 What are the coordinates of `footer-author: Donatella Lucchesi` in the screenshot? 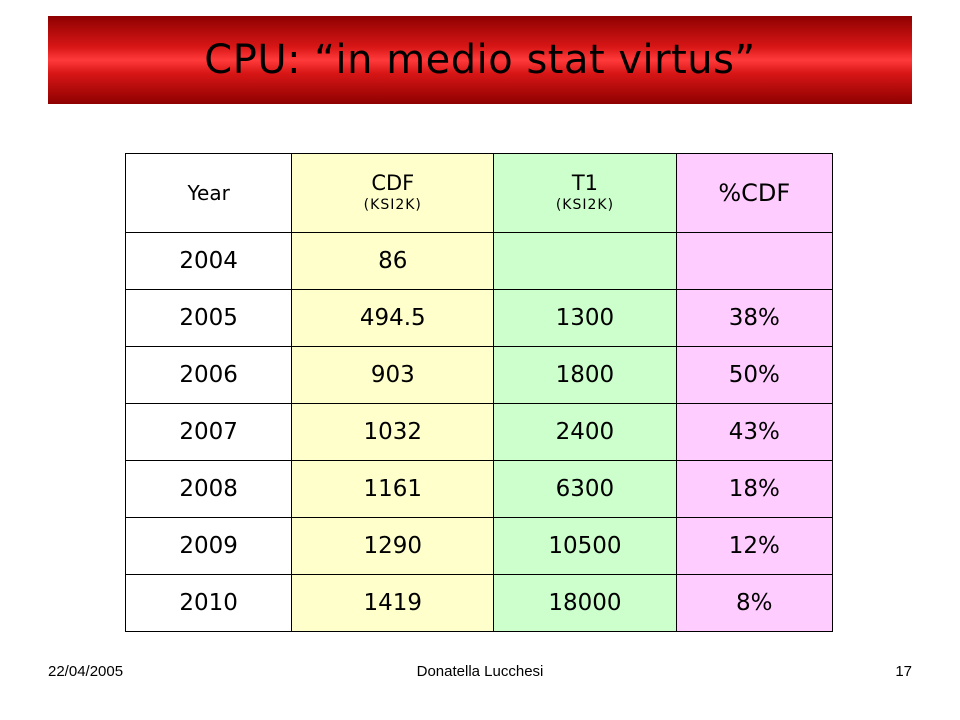 It's located at (480, 671).